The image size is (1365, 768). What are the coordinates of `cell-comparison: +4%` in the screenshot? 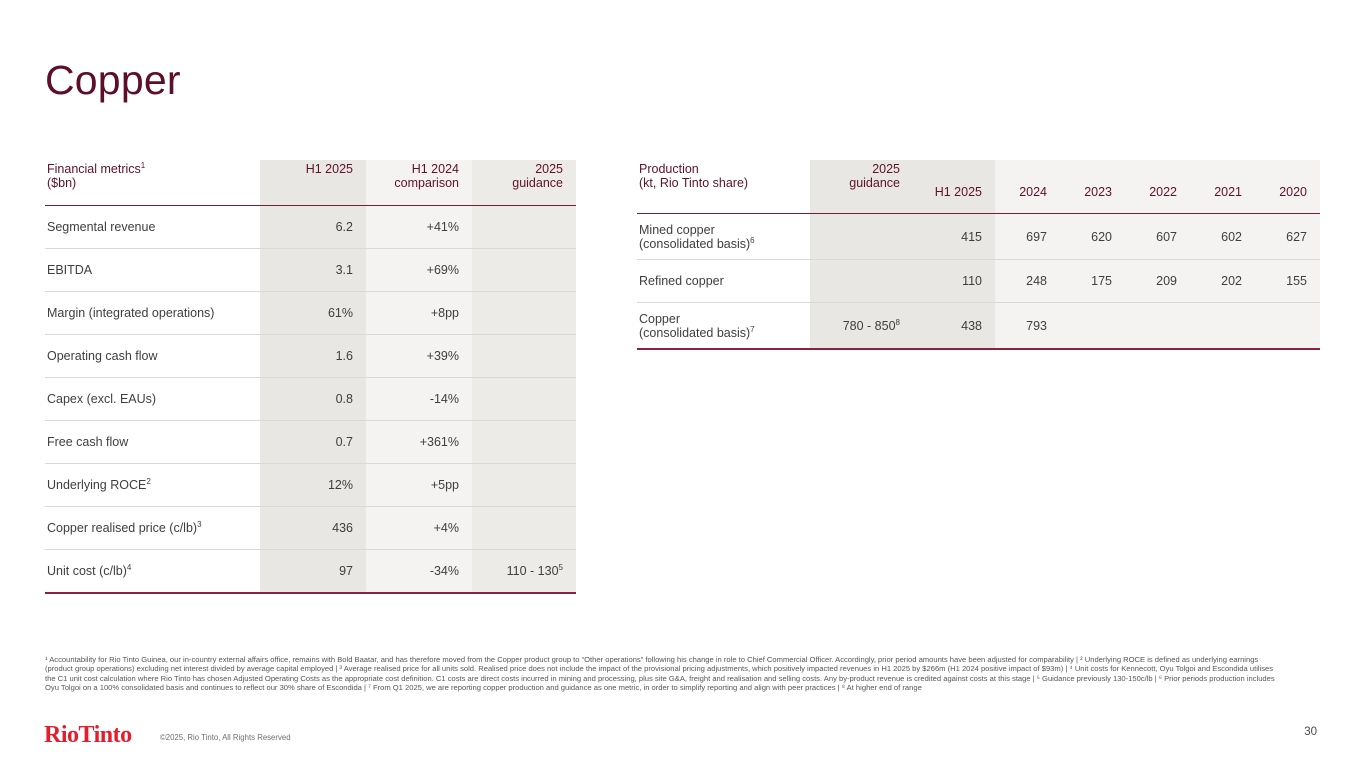 It's located at (419, 528).